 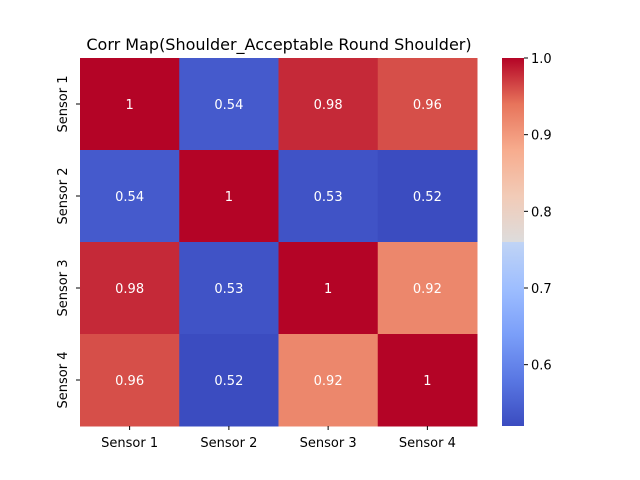 I want to click on colorbar-tick-label: 0.8, so click(x=541, y=212).